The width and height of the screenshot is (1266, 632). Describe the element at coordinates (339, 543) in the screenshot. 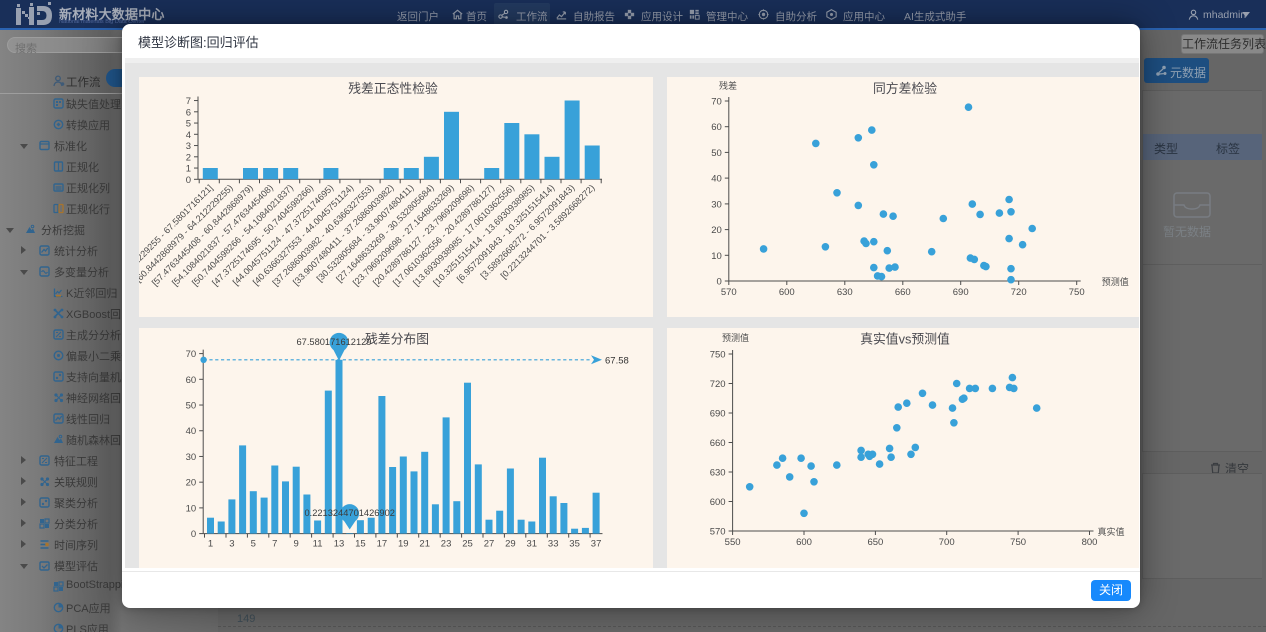

I see `svg-text: 13` at that location.